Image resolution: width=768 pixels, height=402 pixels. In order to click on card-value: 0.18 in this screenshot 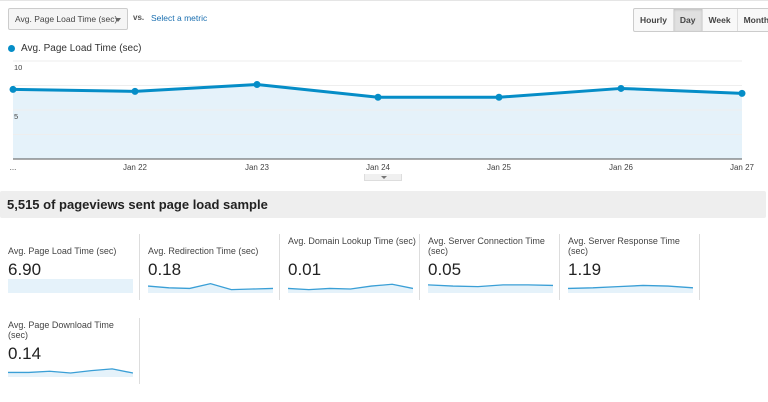, I will do `click(165, 269)`.